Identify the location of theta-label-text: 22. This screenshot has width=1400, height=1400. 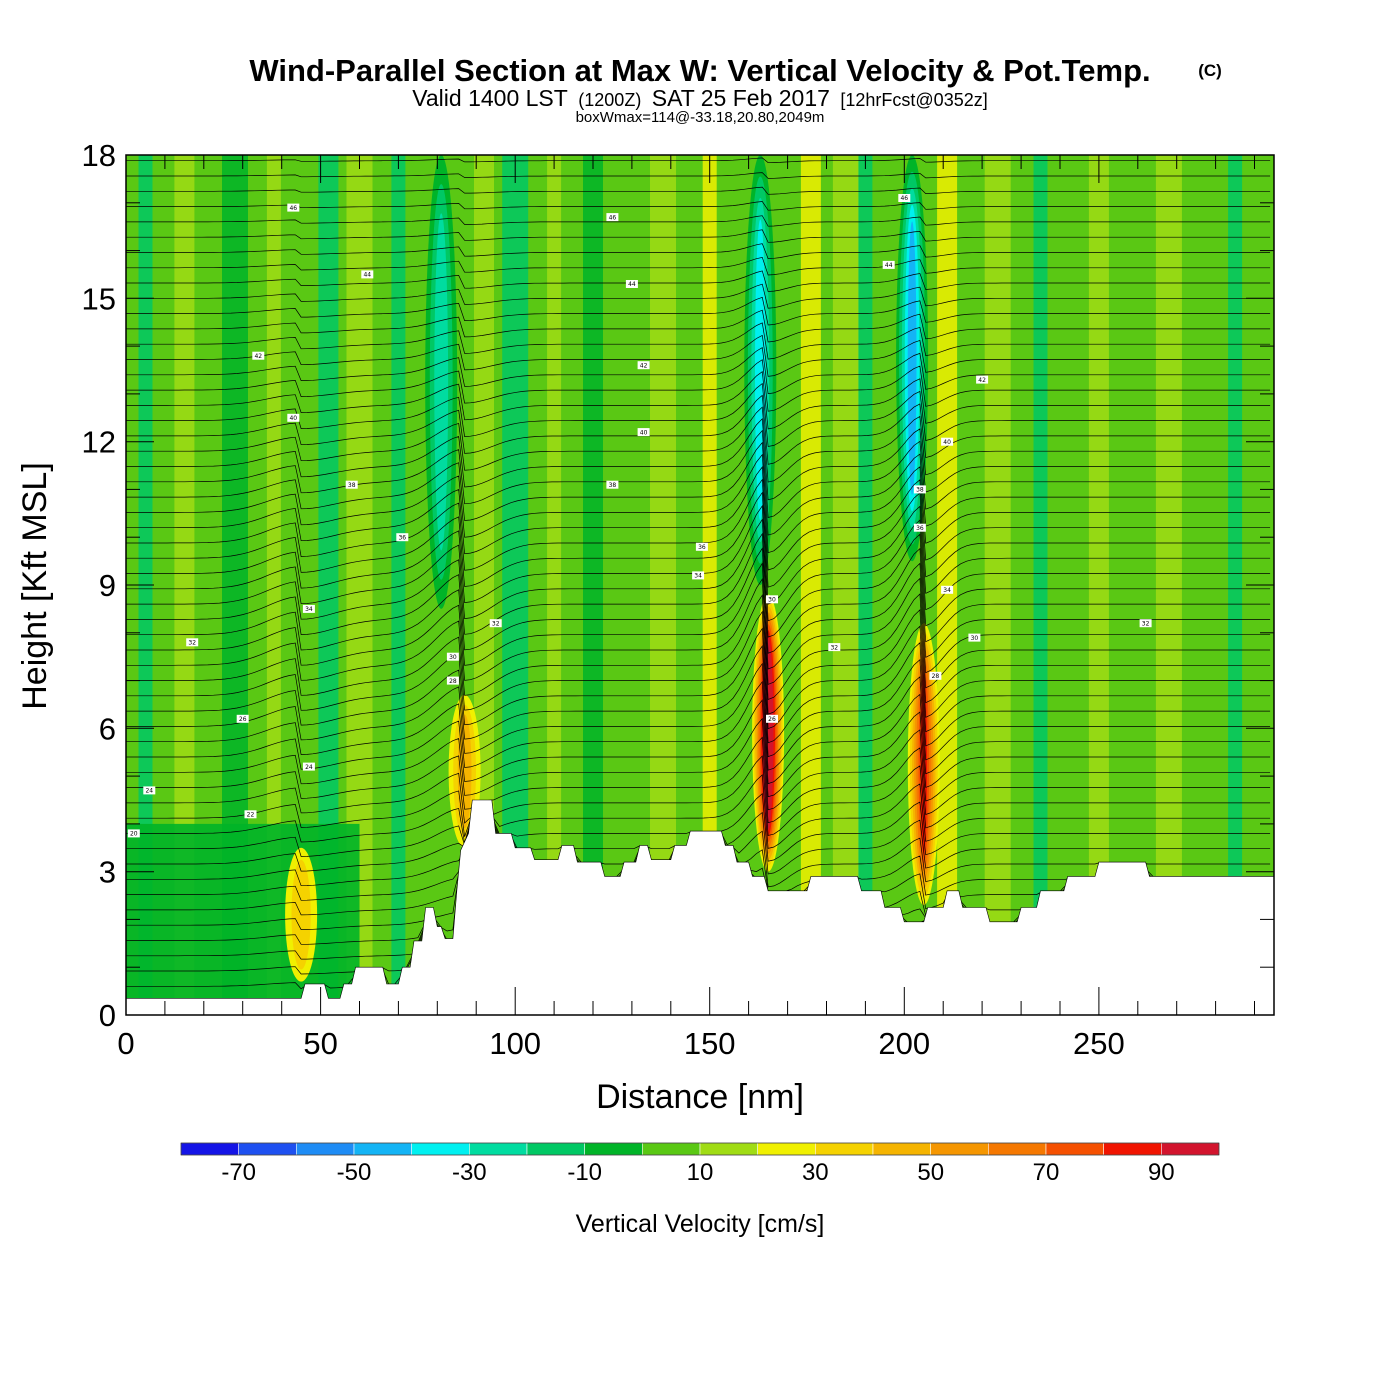
(251, 815).